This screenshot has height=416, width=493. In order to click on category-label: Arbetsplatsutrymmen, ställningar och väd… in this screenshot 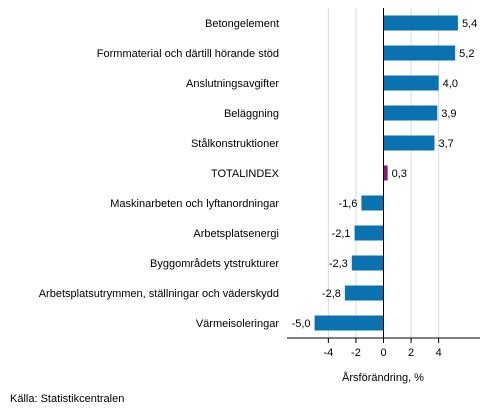, I will do `click(159, 294)`.